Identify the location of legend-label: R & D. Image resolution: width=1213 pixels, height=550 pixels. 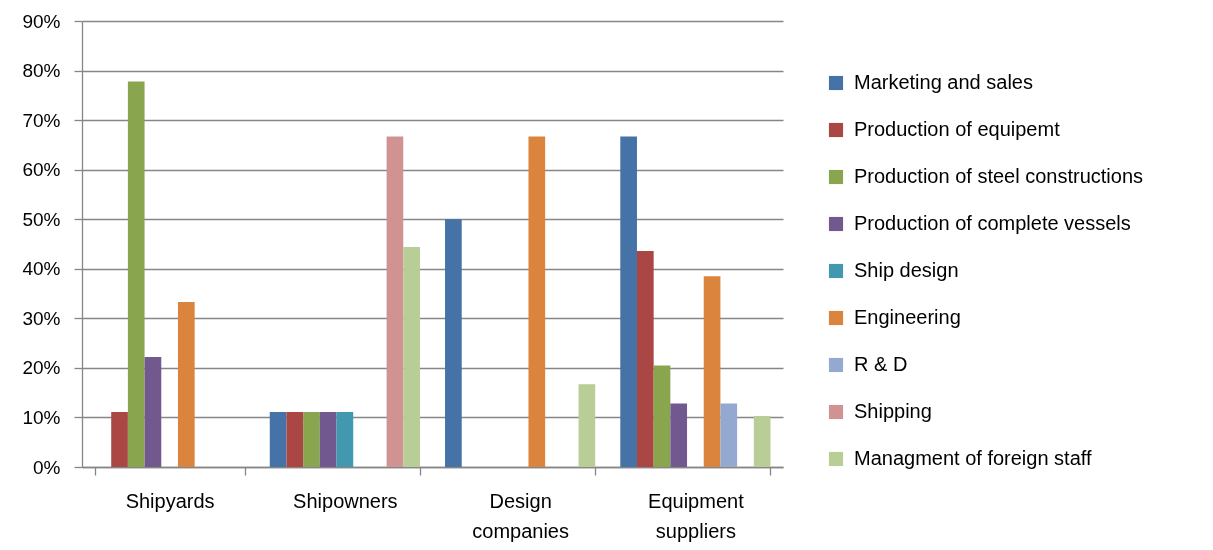
(881, 364).